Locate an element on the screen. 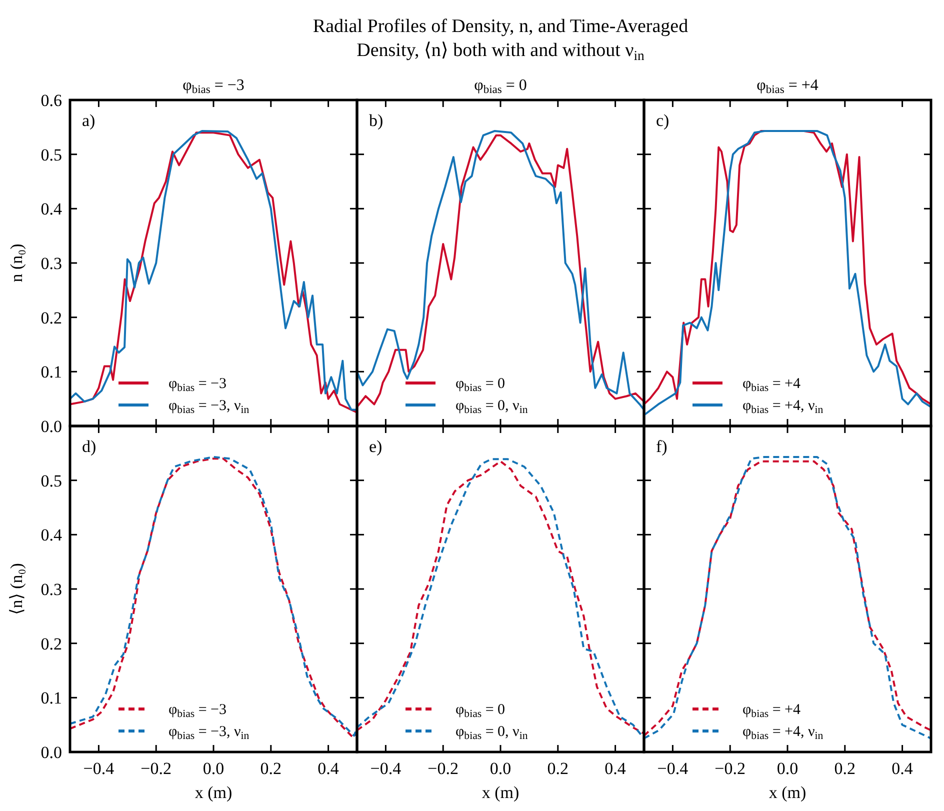 Image resolution: width=944 pixels, height=811 pixels. chart-title: φ$_{bias}$ = +4 is located at coordinates (787, 86).